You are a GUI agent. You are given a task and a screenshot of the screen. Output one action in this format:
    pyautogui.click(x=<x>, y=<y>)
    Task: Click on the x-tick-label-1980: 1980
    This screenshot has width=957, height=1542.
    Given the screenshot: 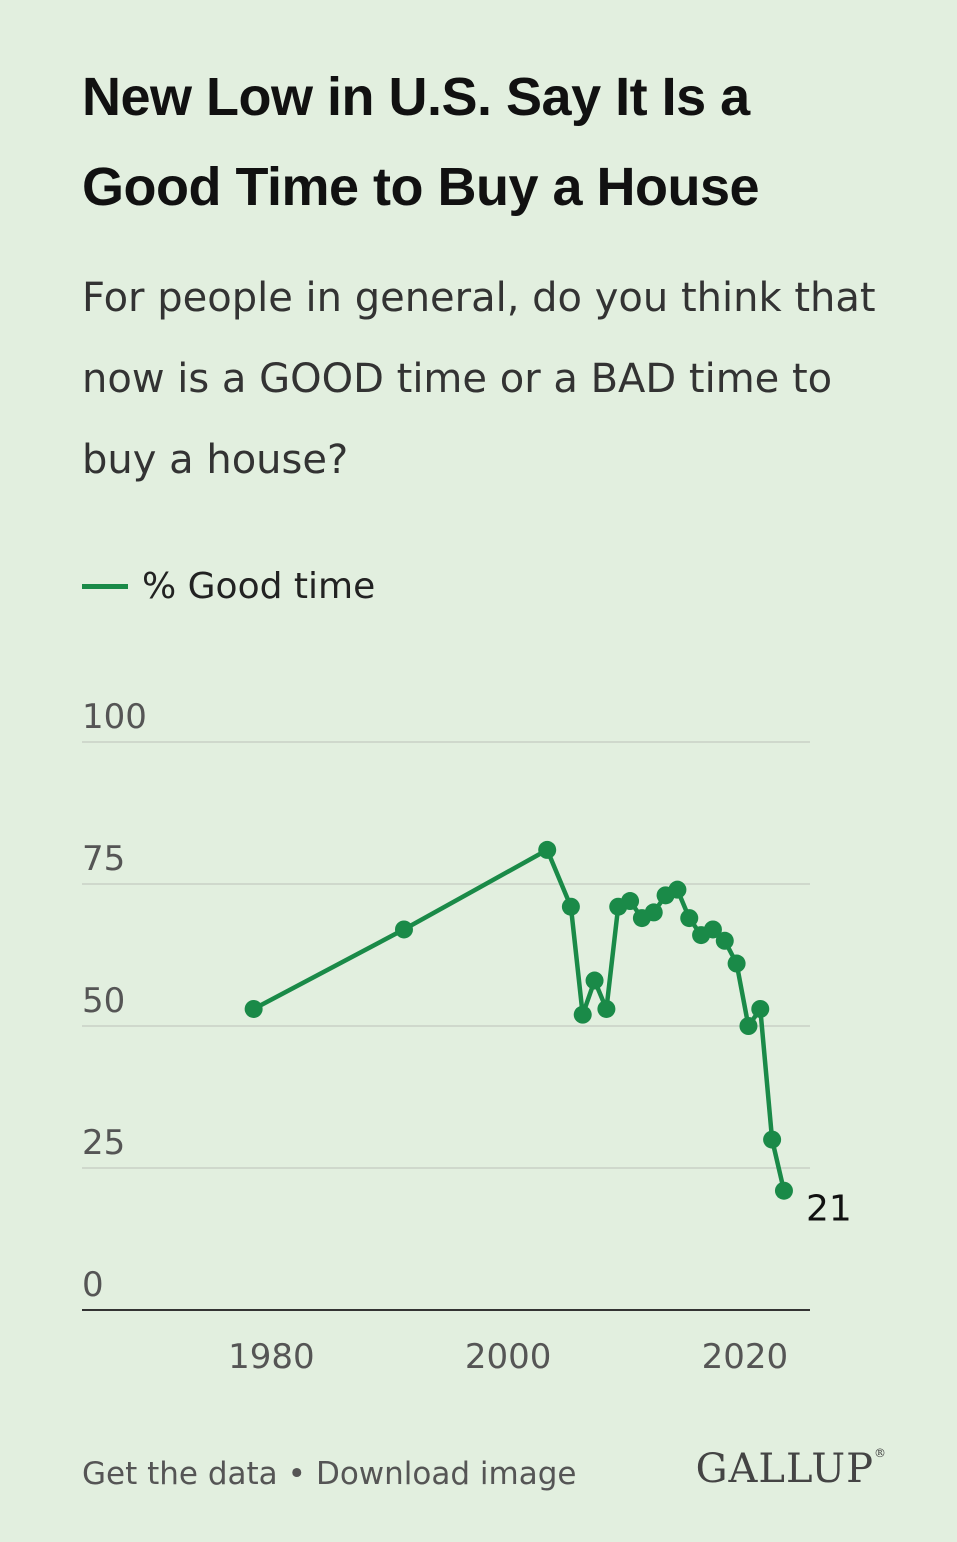 What is the action you would take?
    pyautogui.click(x=271, y=1357)
    